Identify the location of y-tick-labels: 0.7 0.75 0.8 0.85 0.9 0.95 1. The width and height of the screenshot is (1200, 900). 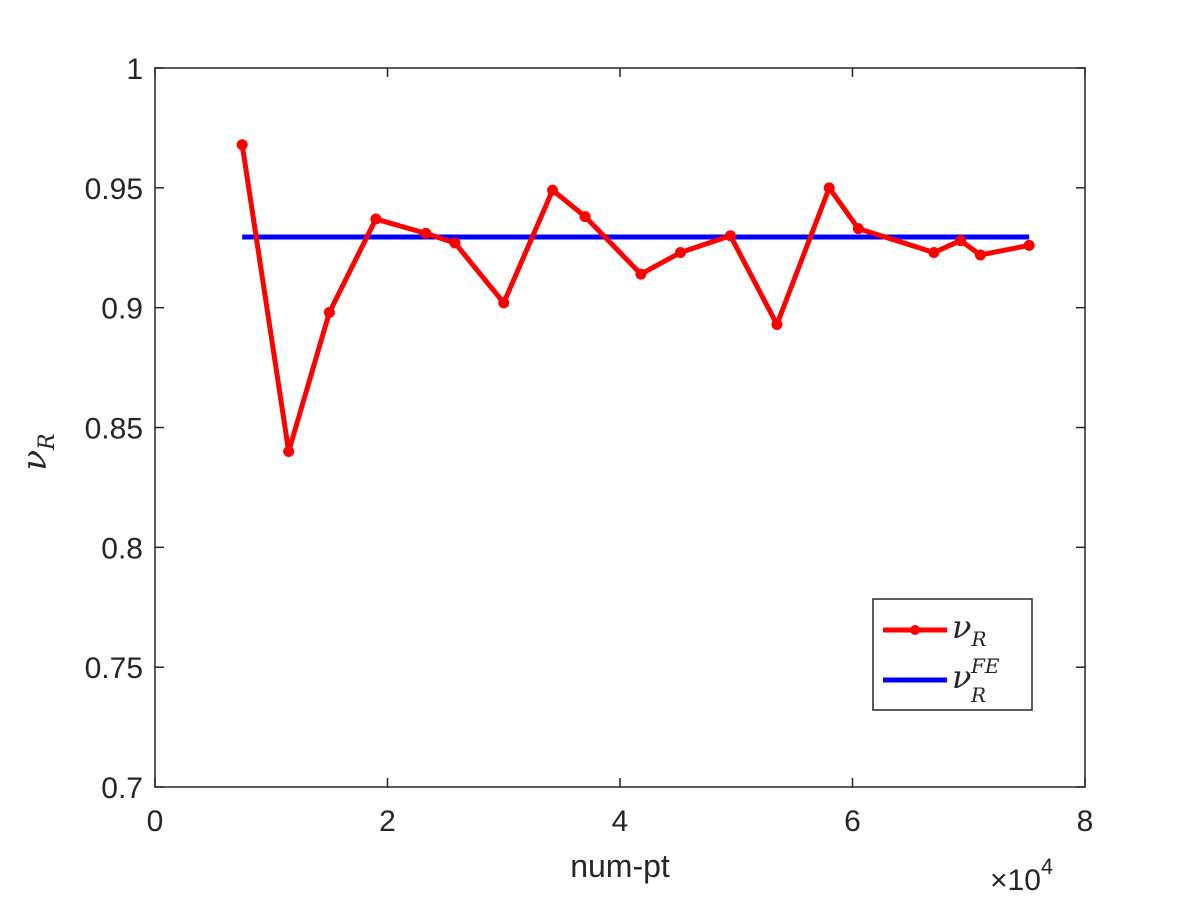
(114, 429).